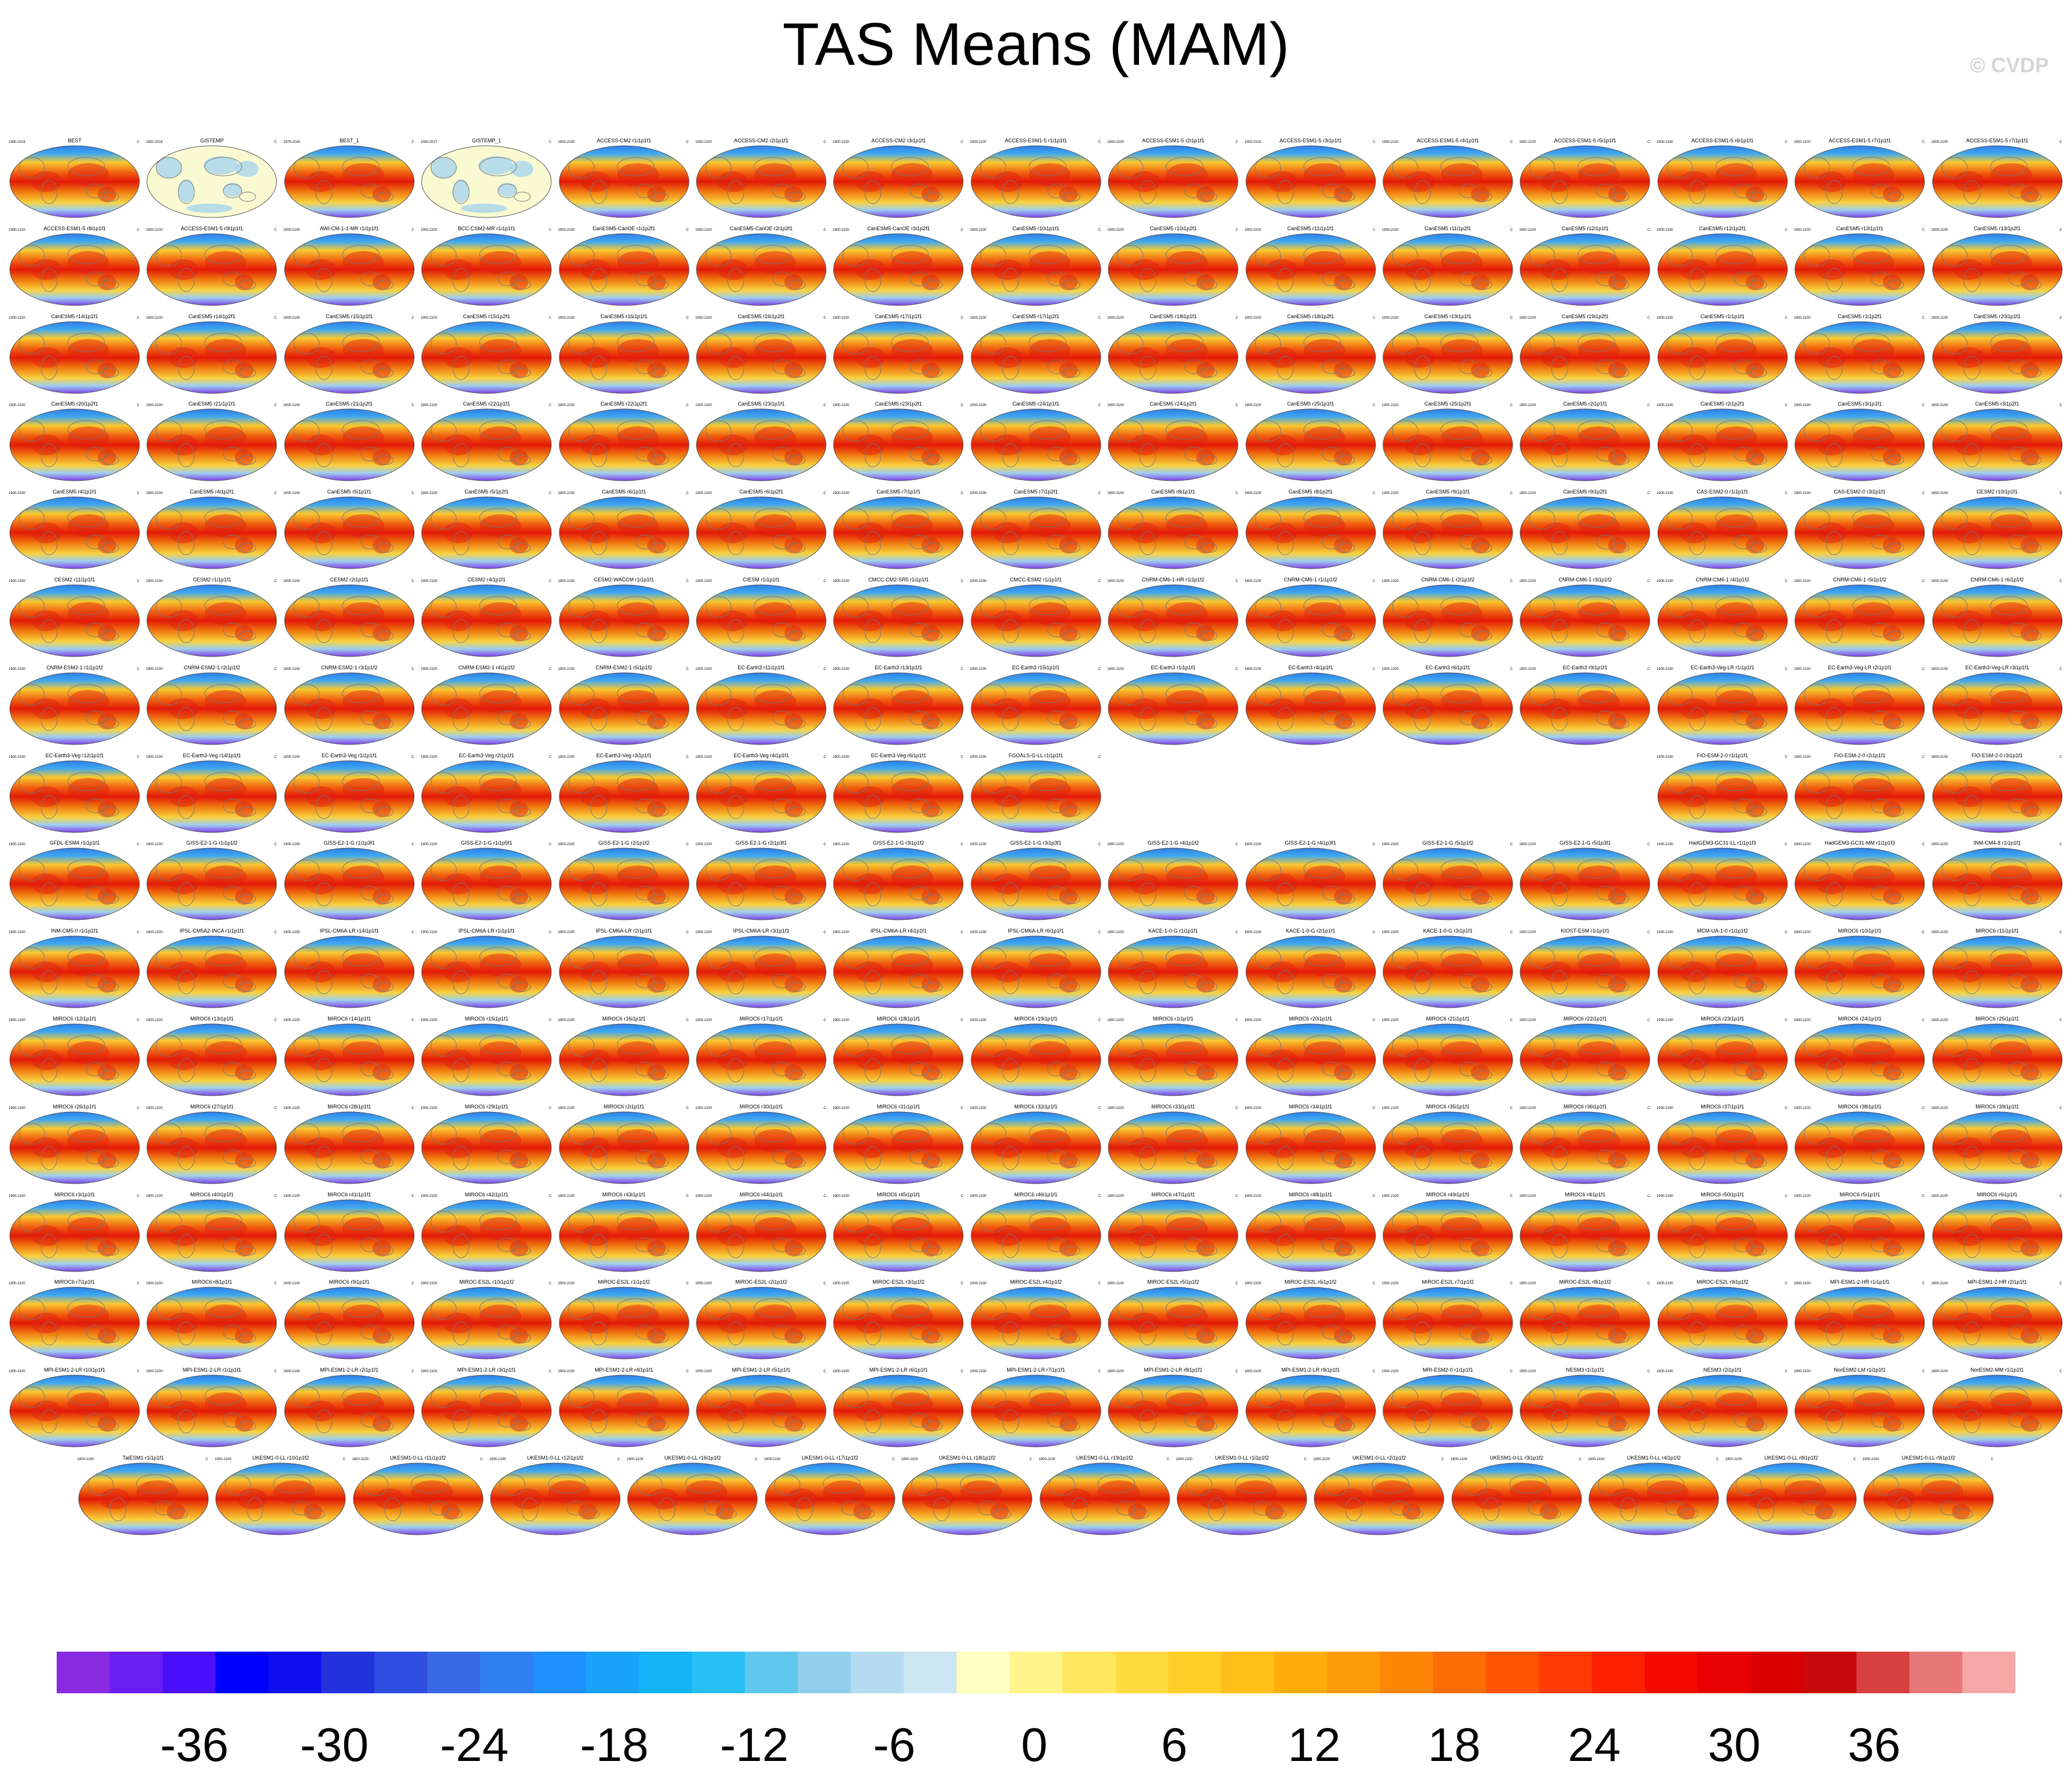  What do you see at coordinates (486, 843) in the screenshot?
I see `panel-title: GISS-E2-1-G r1i1p5f1` at bounding box center [486, 843].